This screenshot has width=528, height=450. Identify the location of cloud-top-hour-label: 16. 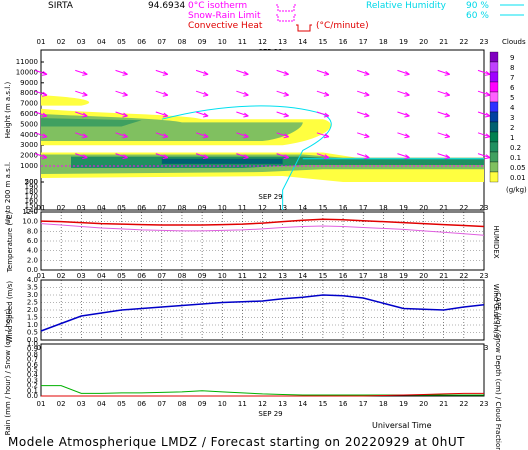
(343, 42).